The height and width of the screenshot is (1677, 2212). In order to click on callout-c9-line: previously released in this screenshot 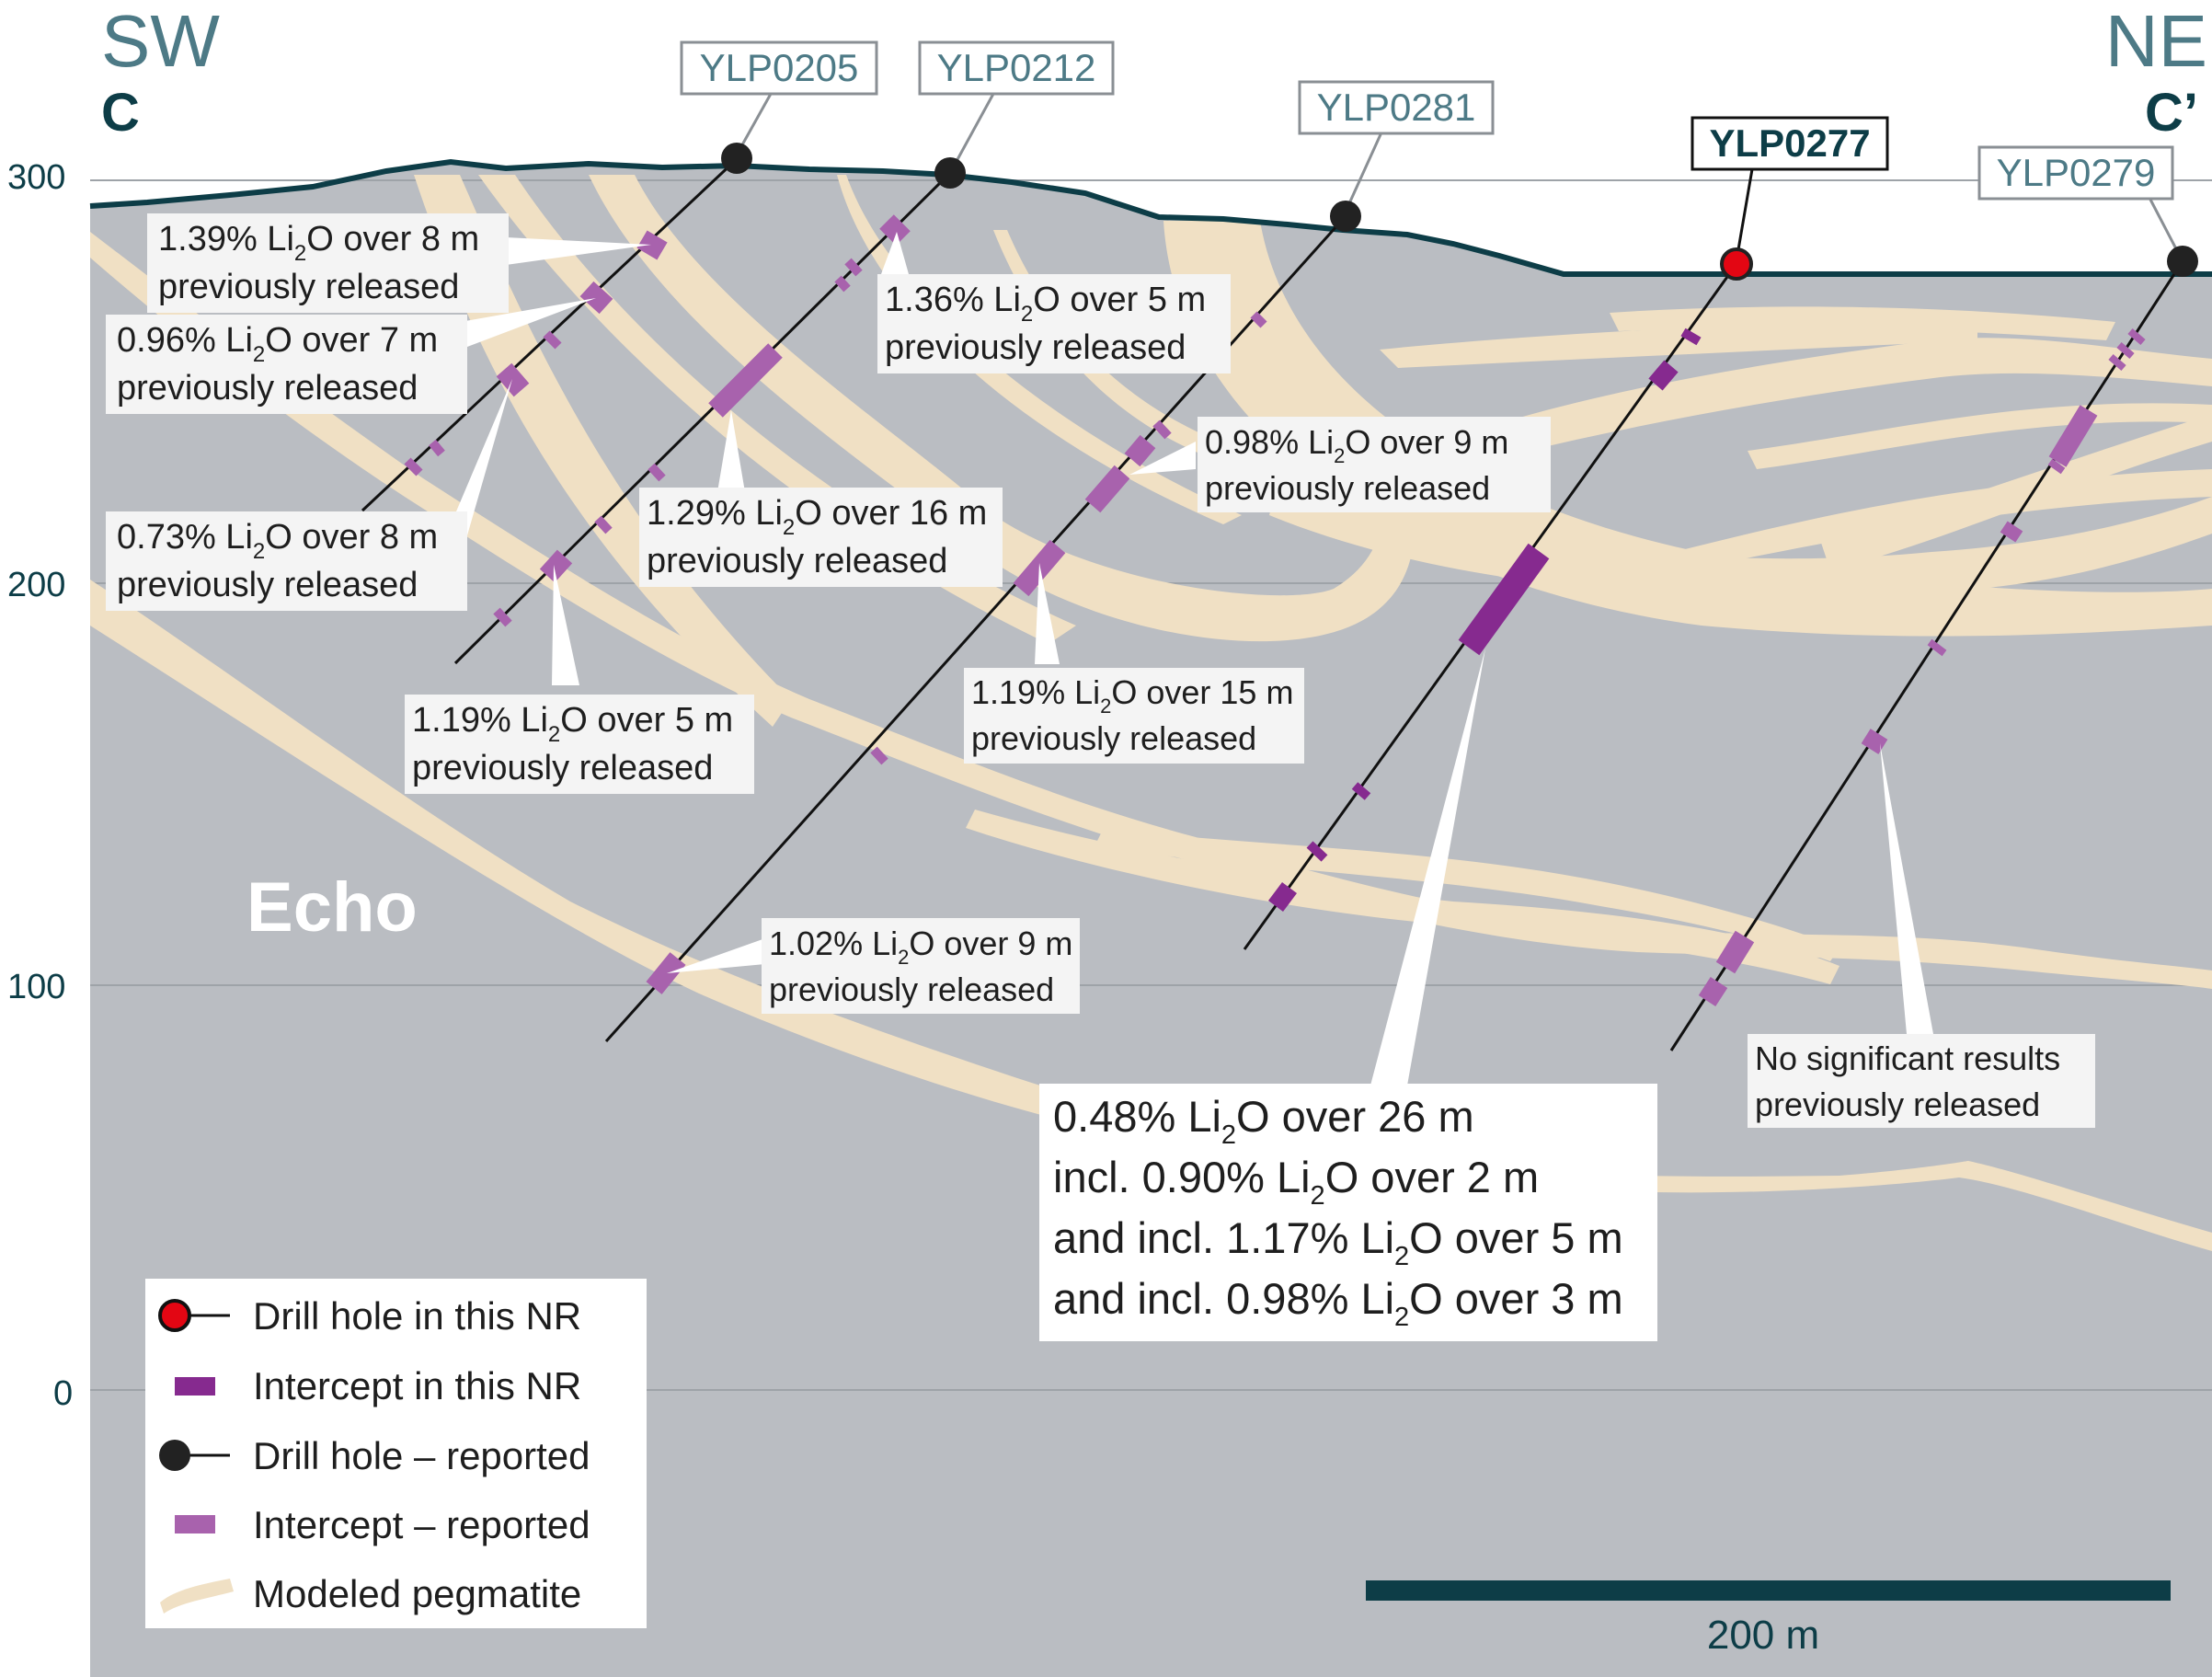, I will do `click(1113, 738)`.